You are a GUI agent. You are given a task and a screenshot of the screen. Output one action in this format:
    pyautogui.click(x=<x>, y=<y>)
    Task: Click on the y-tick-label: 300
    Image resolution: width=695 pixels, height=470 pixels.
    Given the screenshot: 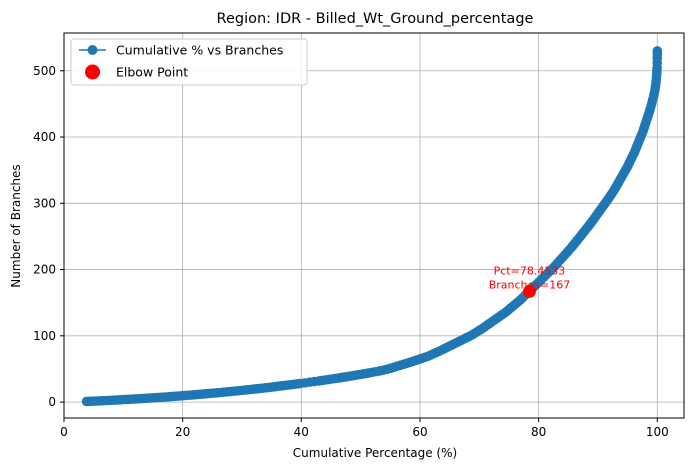 What is the action you would take?
    pyautogui.click(x=44, y=203)
    